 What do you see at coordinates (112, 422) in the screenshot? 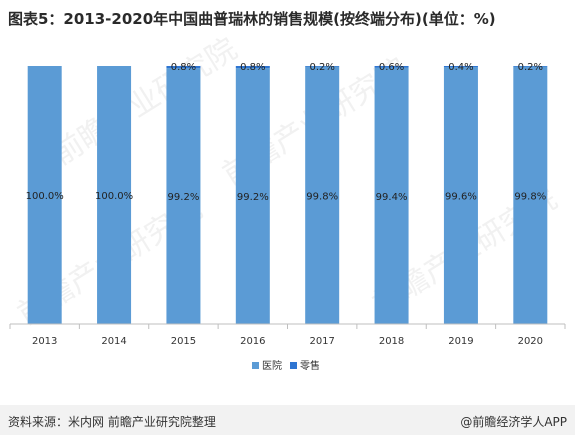
I see `source-note: 资料来源：米内网 前瞻产业研究院整理` at bounding box center [112, 422].